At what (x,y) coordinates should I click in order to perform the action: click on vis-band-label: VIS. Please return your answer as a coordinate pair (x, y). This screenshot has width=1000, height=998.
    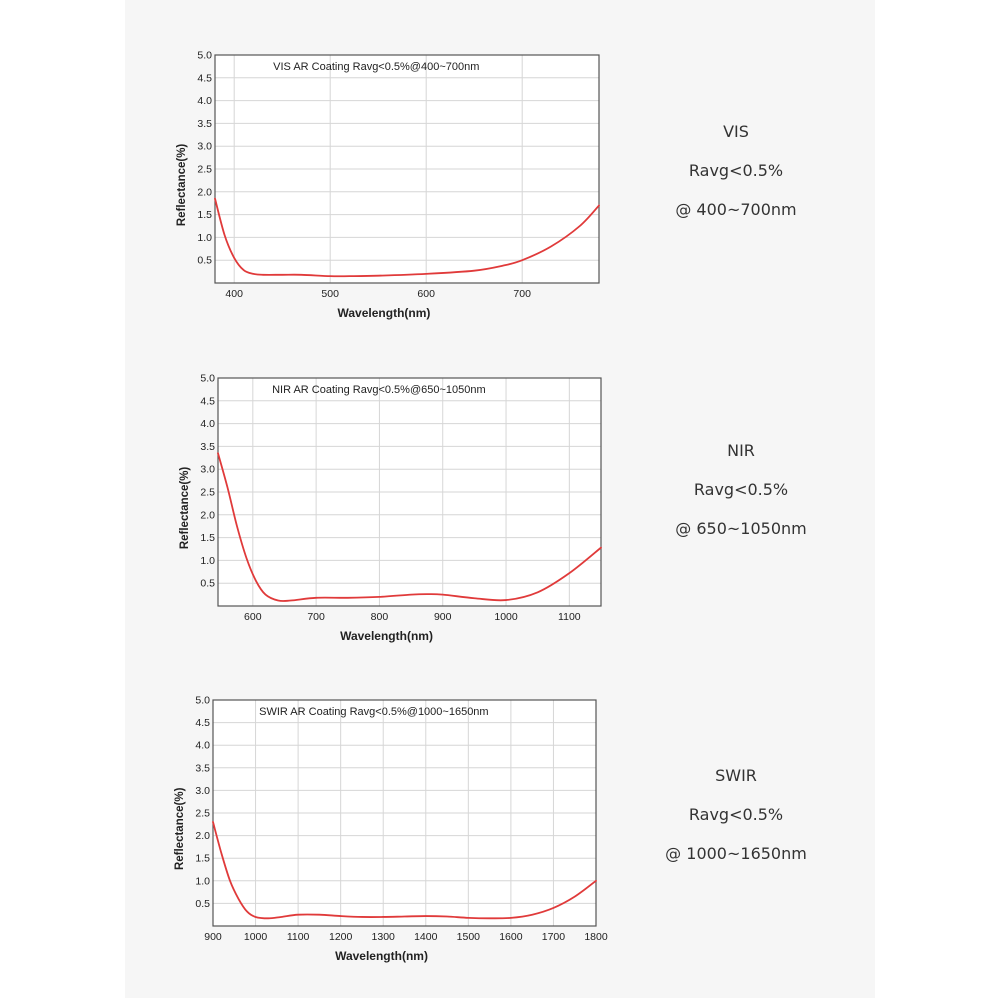
    Looking at the image, I should click on (736, 131).